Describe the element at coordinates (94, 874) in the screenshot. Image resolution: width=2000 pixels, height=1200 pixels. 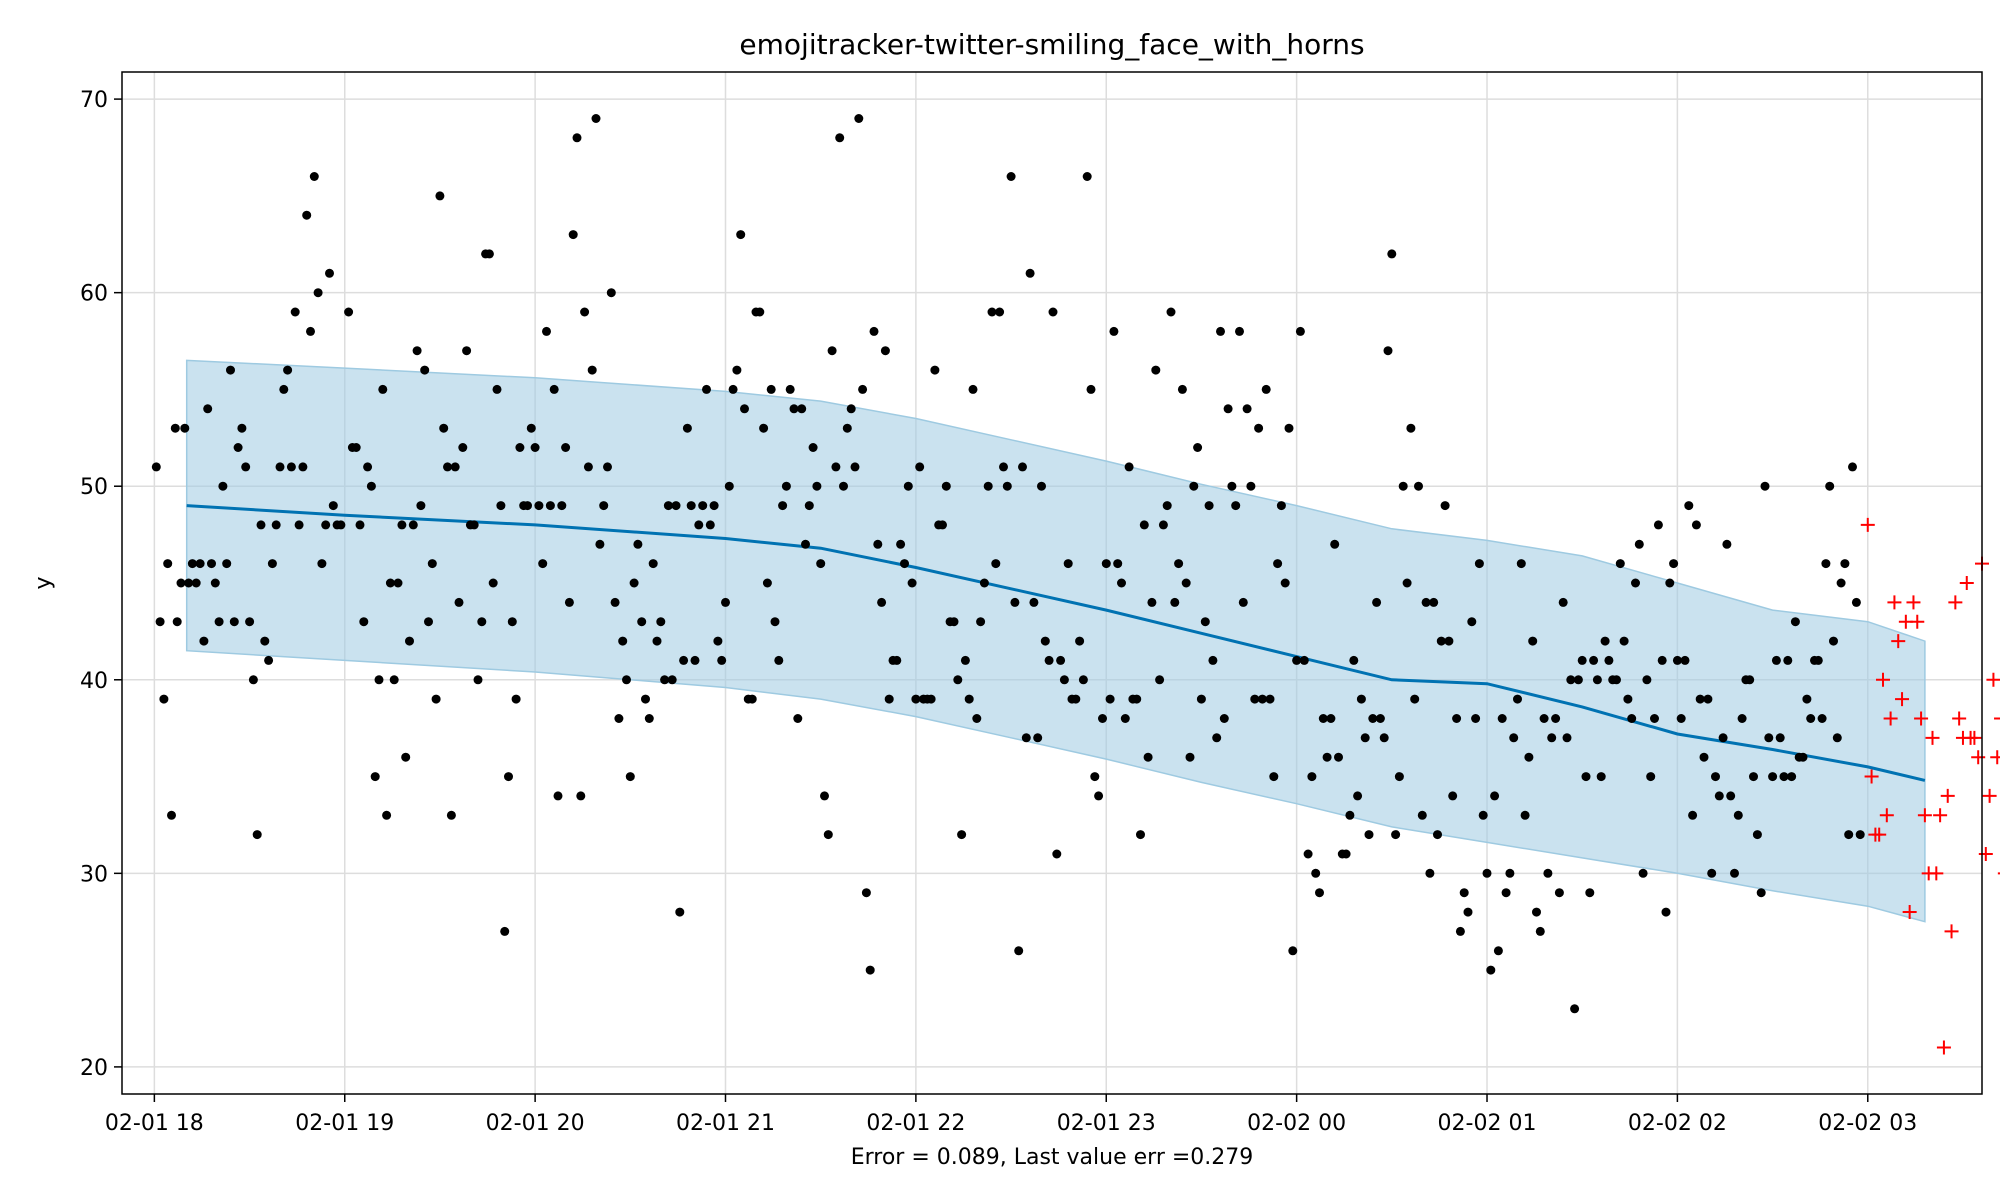
I see `y-tick-label: 30` at that location.